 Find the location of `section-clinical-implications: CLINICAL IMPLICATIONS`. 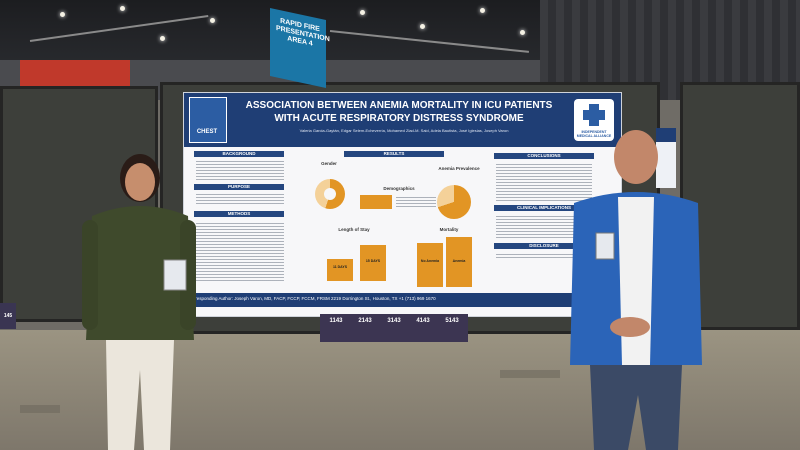

section-clinical-implications: CLINICAL IMPLICATIONS is located at coordinates (544, 208).